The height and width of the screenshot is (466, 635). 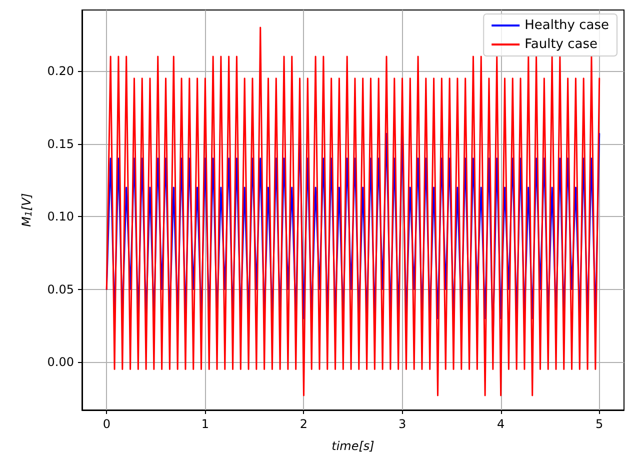 I want to click on y-tick-label: 0.10, so click(x=60, y=217).